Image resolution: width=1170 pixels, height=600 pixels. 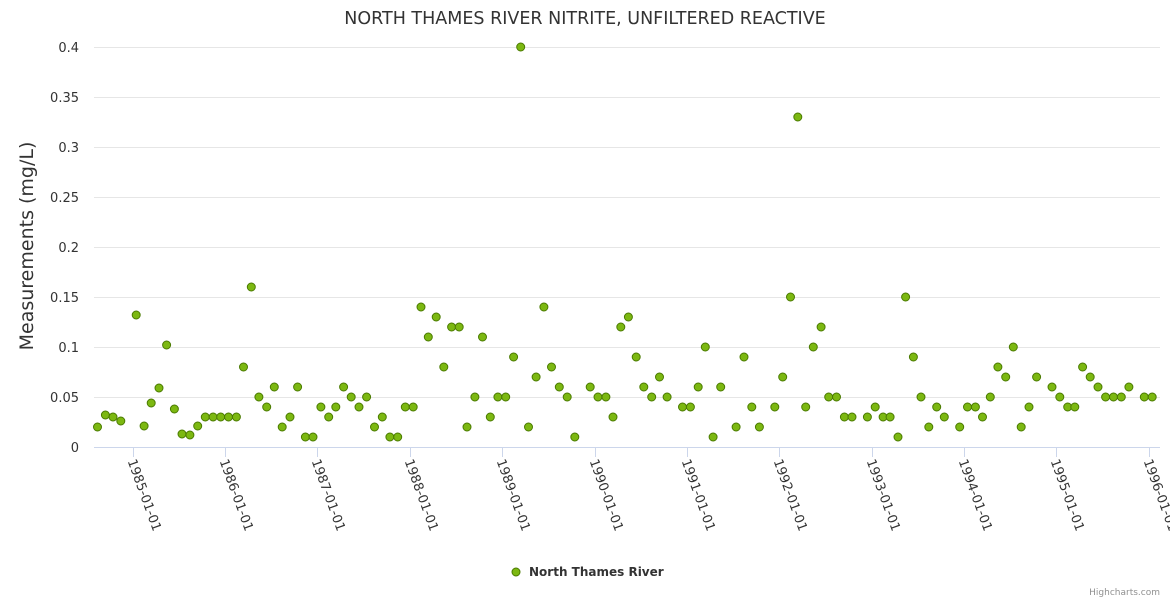 What do you see at coordinates (1124, 593) in the screenshot?
I see `credits-link: Highcharts.com` at bounding box center [1124, 593].